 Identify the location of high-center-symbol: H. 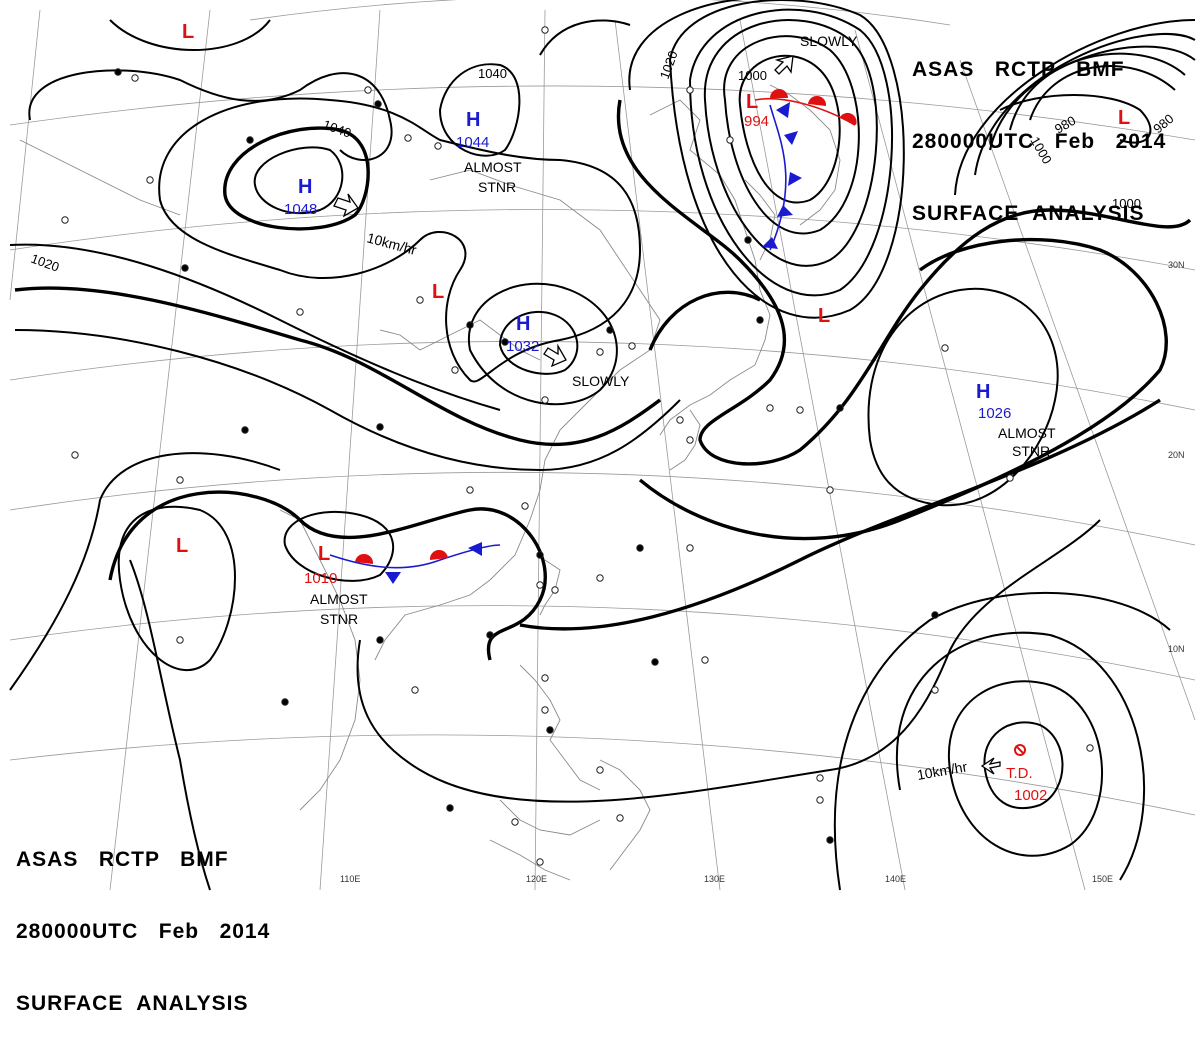
(983, 392).